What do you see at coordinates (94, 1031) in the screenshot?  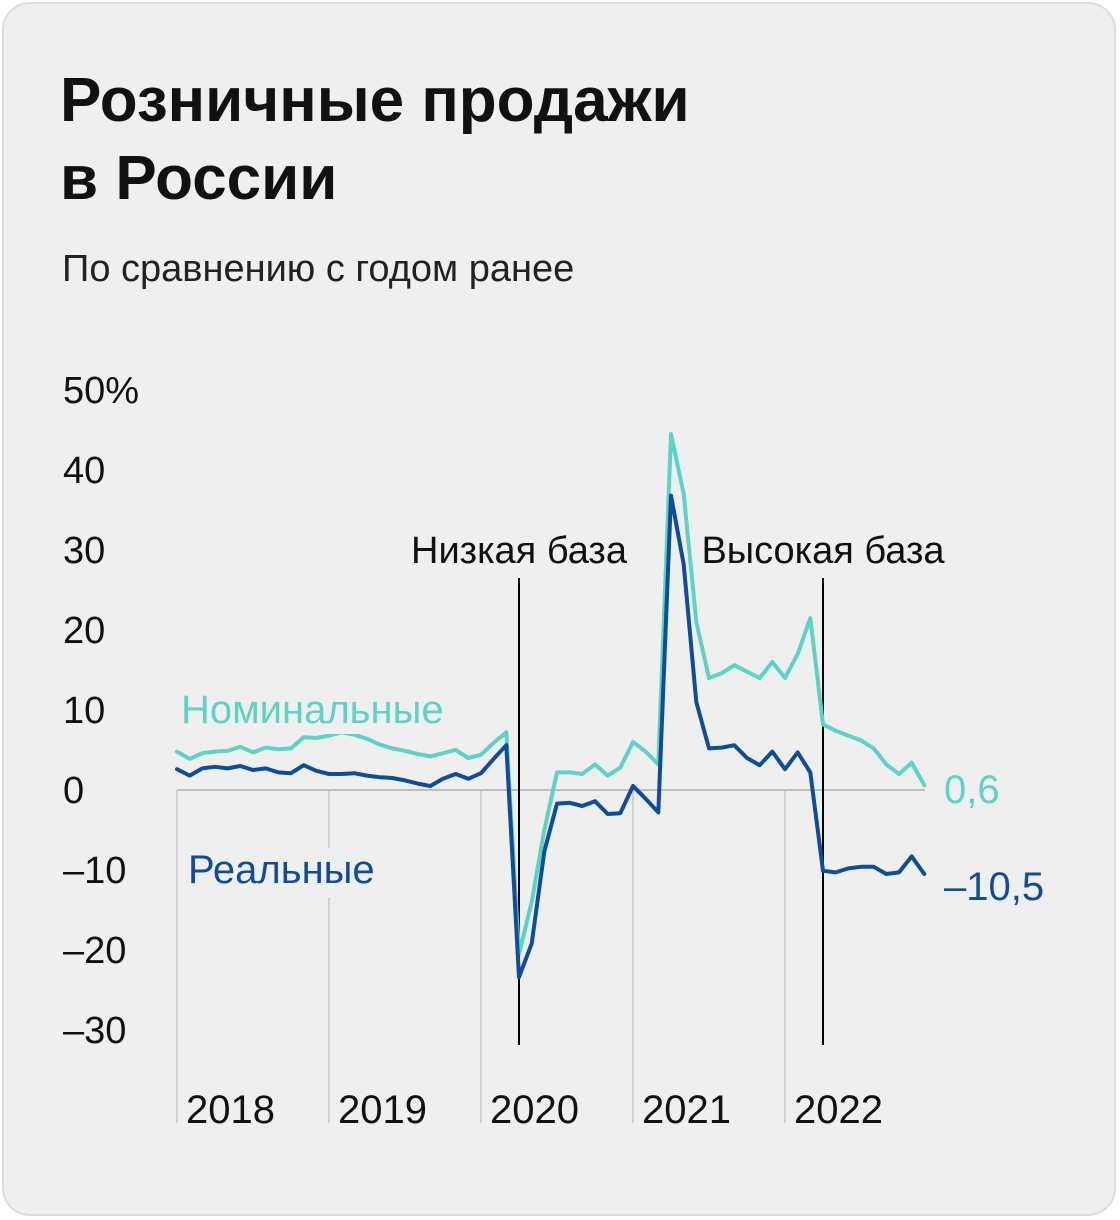 I see `y-tick-label: –30` at bounding box center [94, 1031].